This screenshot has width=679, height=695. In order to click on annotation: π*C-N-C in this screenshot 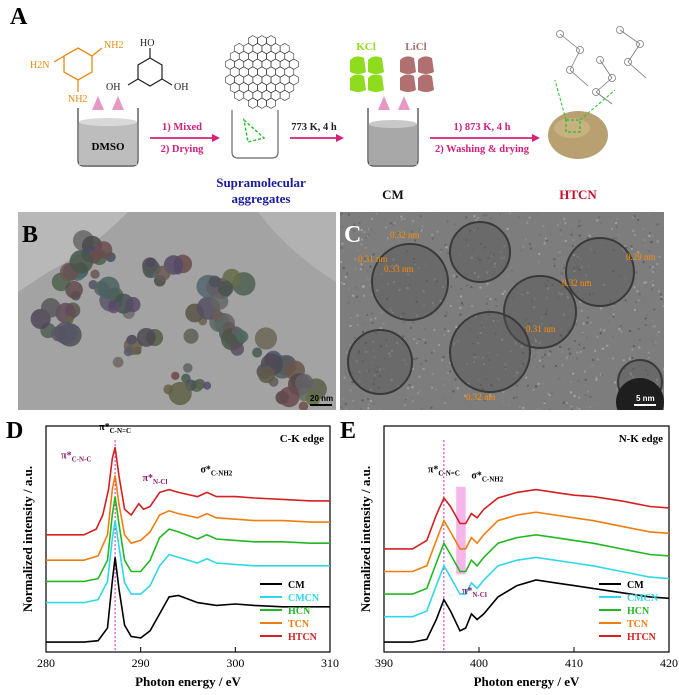, I will do `click(76, 456)`.